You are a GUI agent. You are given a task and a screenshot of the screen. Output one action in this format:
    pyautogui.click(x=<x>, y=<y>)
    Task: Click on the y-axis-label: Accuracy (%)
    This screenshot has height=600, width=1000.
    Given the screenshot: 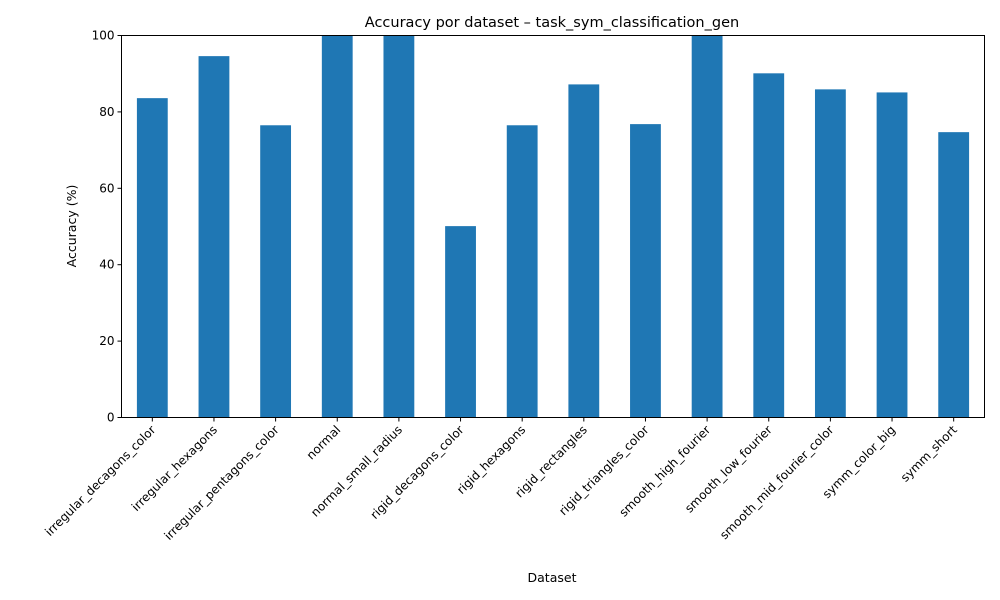 What is the action you would take?
    pyautogui.click(x=71, y=226)
    